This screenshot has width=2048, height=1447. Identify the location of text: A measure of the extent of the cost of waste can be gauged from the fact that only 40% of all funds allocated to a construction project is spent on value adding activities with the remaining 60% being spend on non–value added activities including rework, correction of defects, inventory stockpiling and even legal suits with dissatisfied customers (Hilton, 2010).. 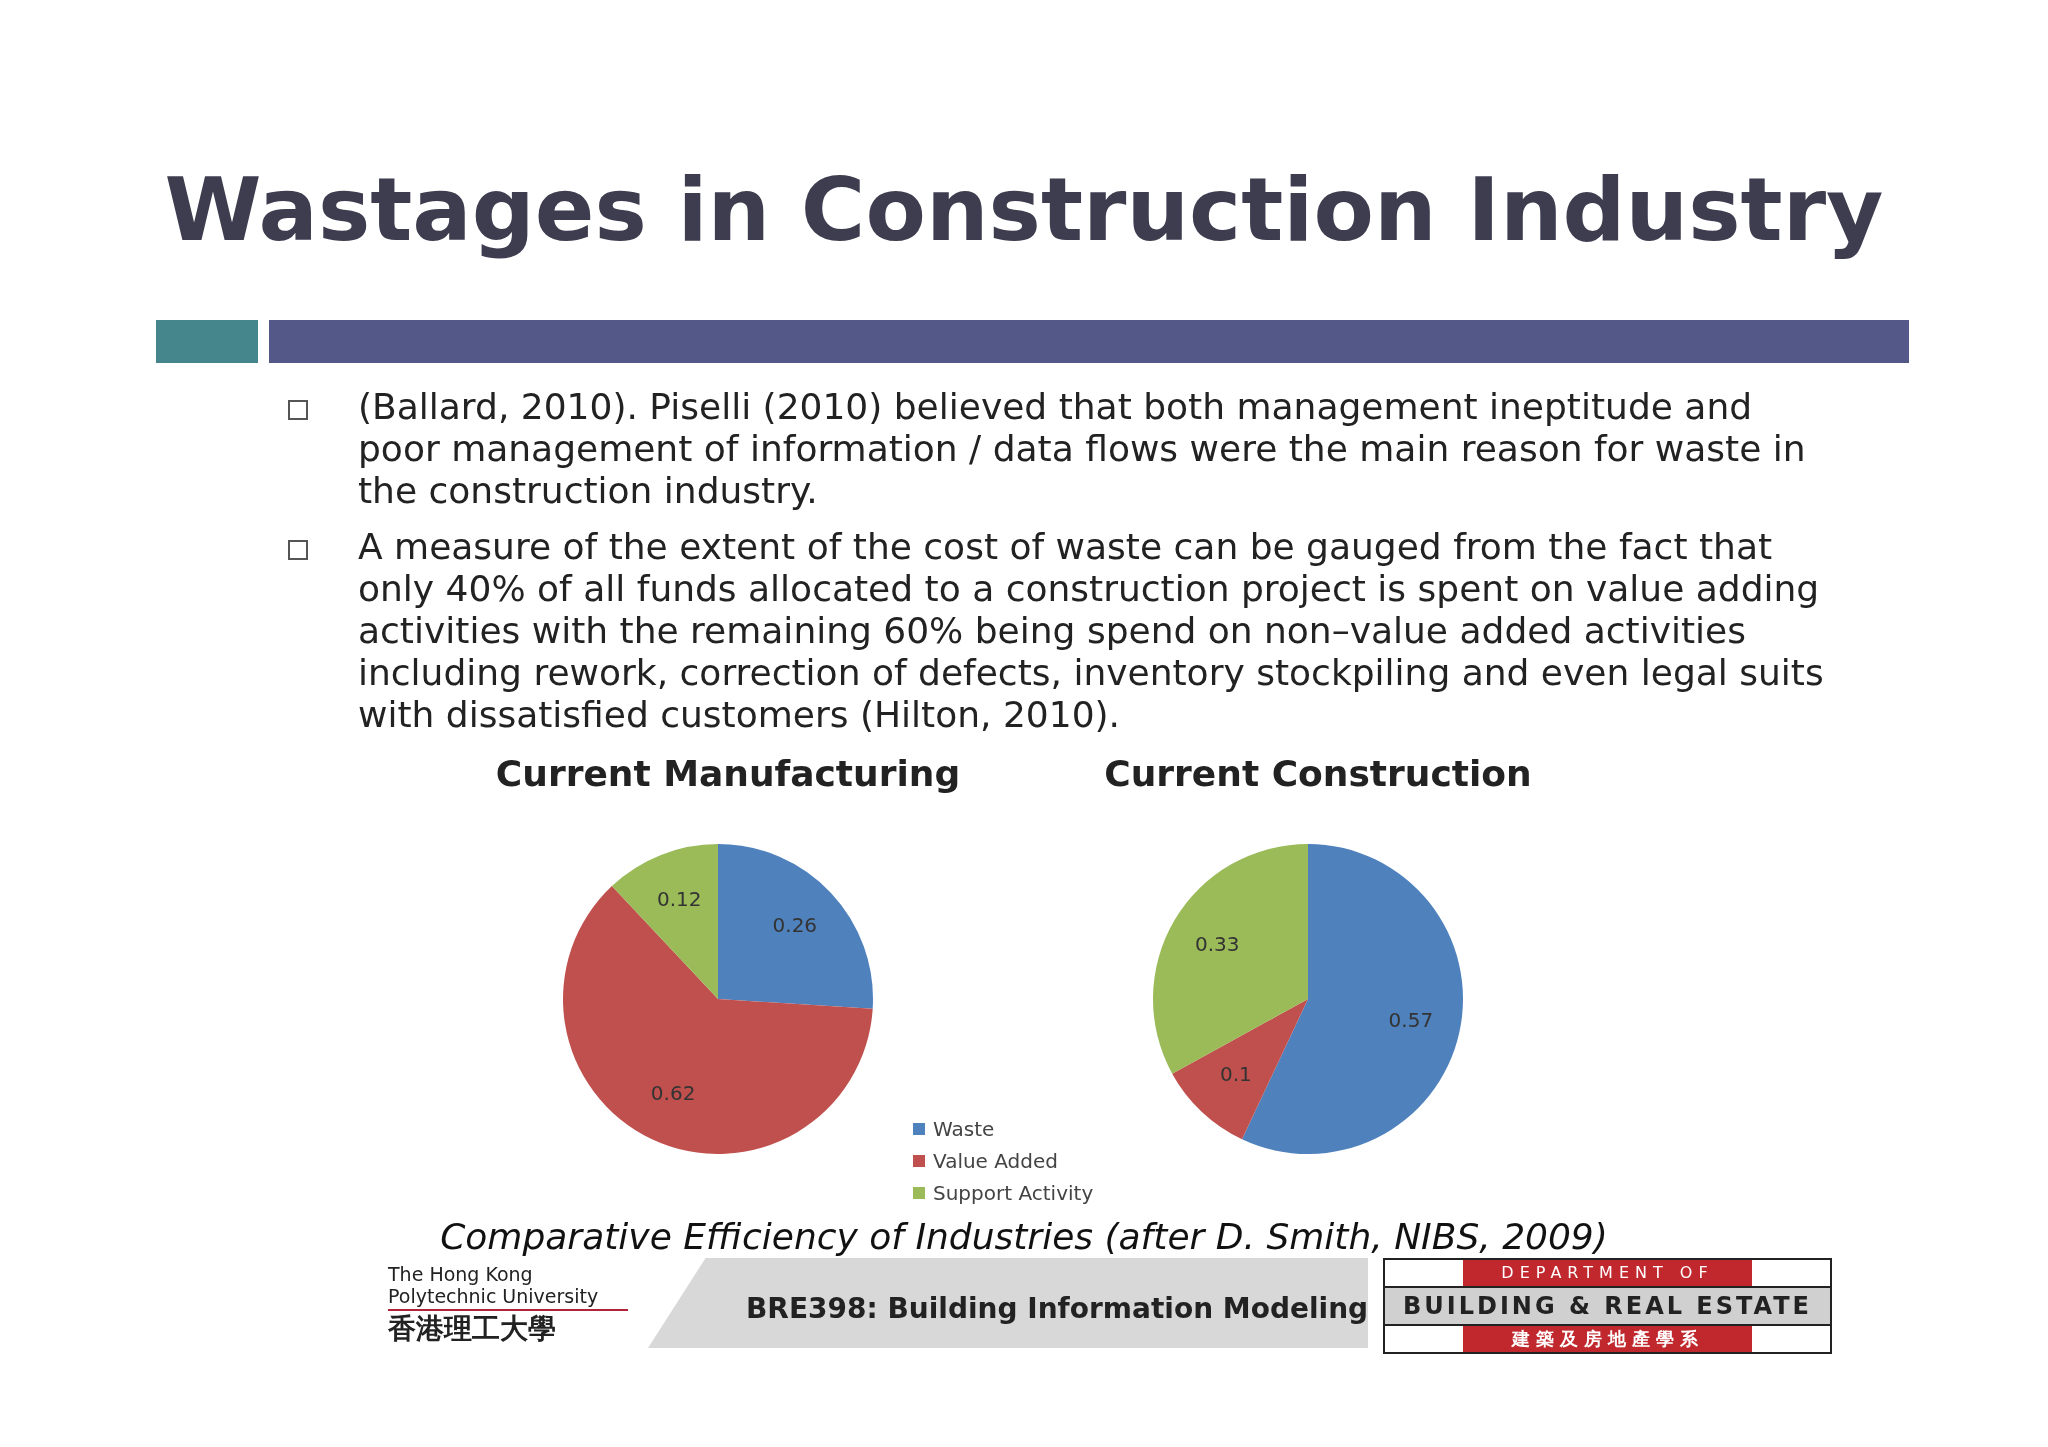
(1091, 631).